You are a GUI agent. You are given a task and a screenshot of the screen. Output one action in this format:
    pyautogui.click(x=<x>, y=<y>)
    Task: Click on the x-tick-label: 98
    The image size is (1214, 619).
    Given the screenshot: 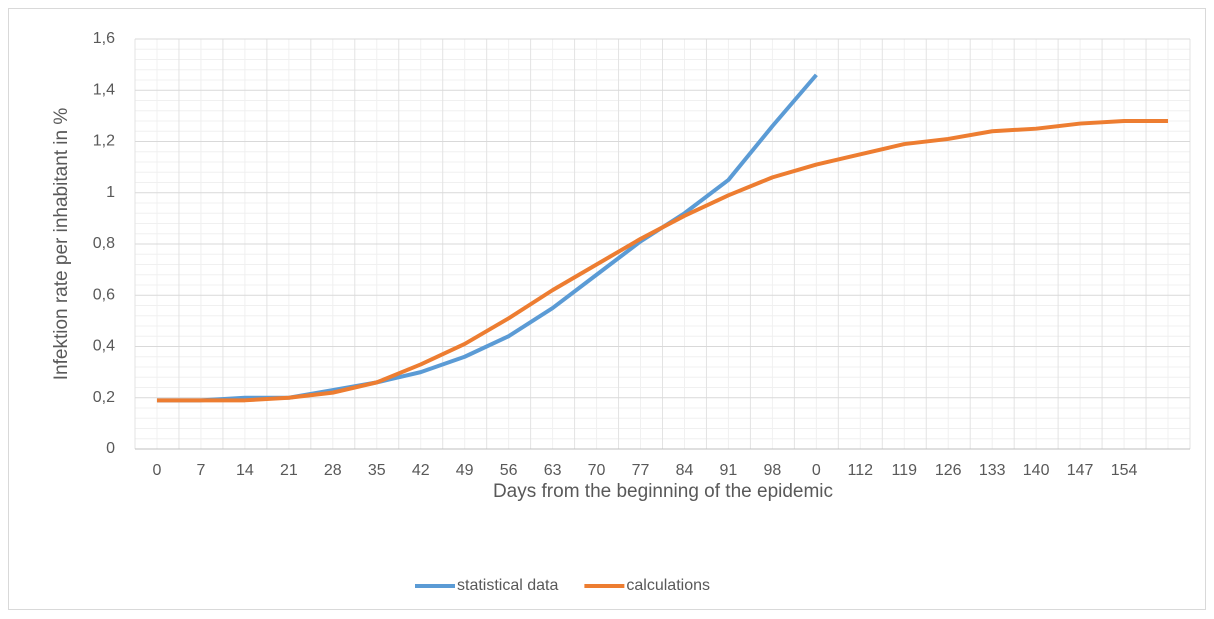 What is the action you would take?
    pyautogui.click(x=772, y=470)
    